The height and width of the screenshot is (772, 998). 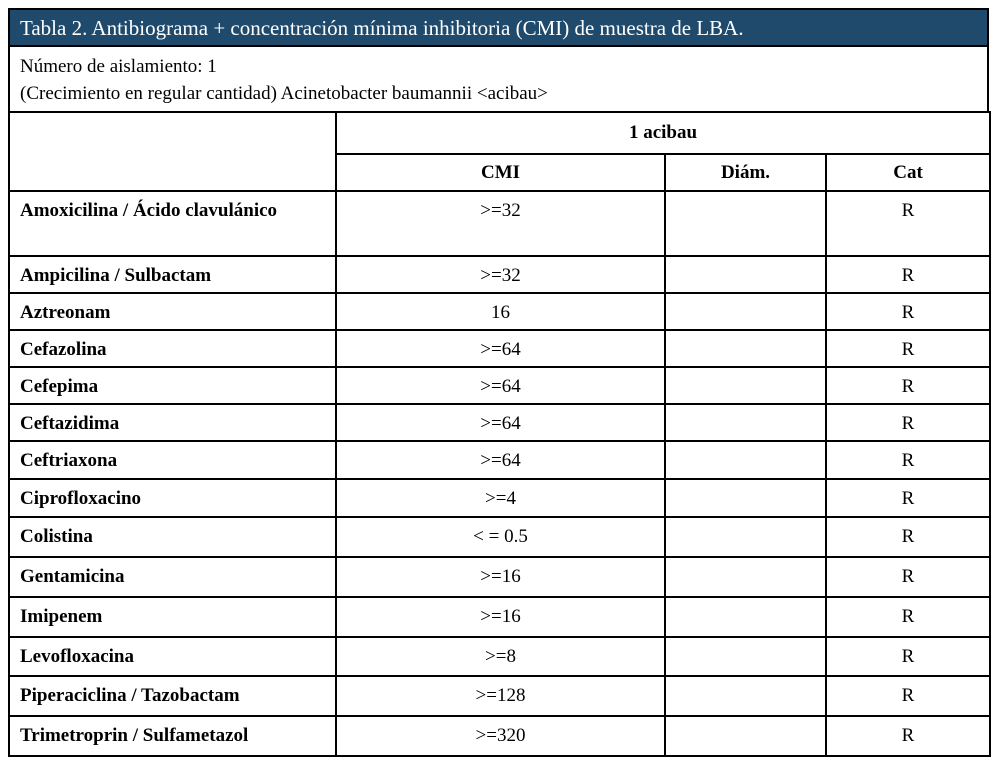 I want to click on cmi-value: >=320, so click(x=500, y=736).